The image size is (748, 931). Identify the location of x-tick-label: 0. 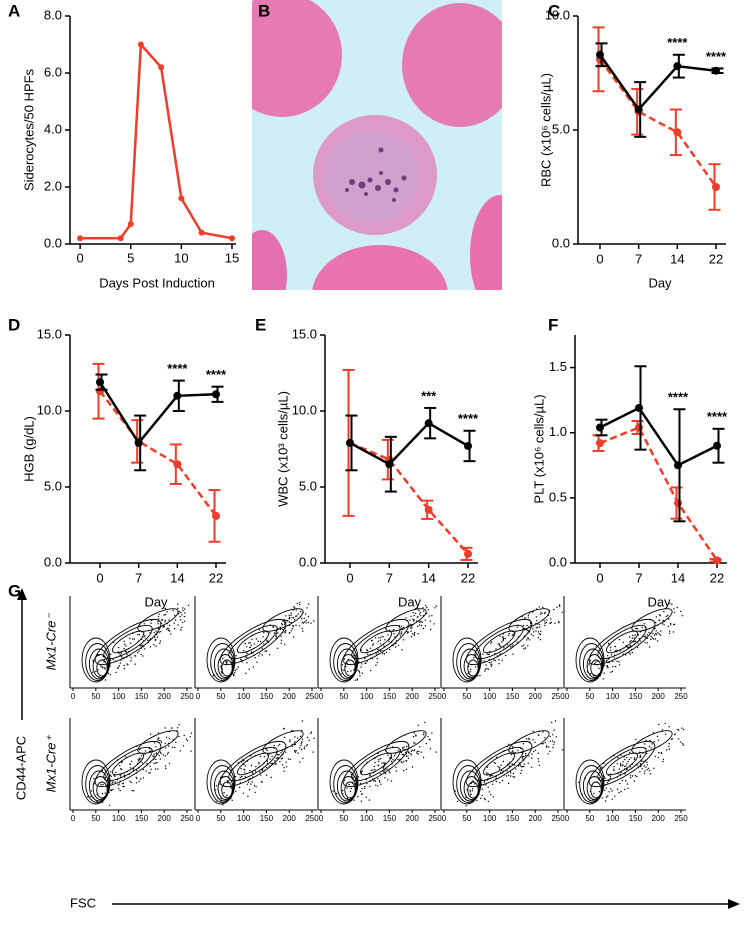
(198, 818).